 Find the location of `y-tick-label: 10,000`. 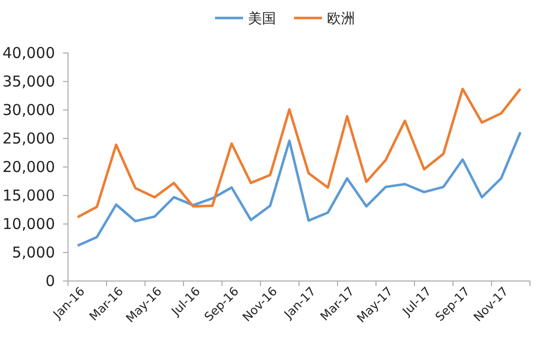

y-tick-label: 10,000 is located at coordinates (28, 223).